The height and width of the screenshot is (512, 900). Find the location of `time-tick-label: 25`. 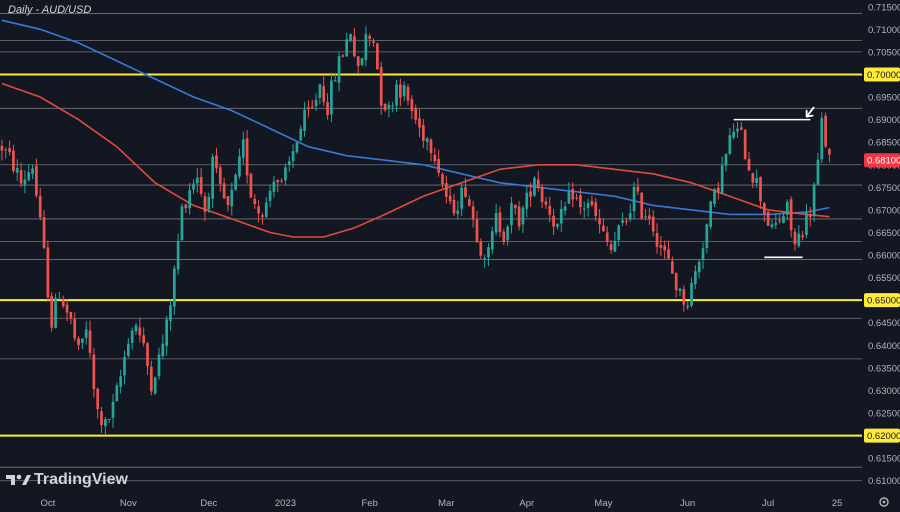

time-tick-label: 25 is located at coordinates (837, 503).